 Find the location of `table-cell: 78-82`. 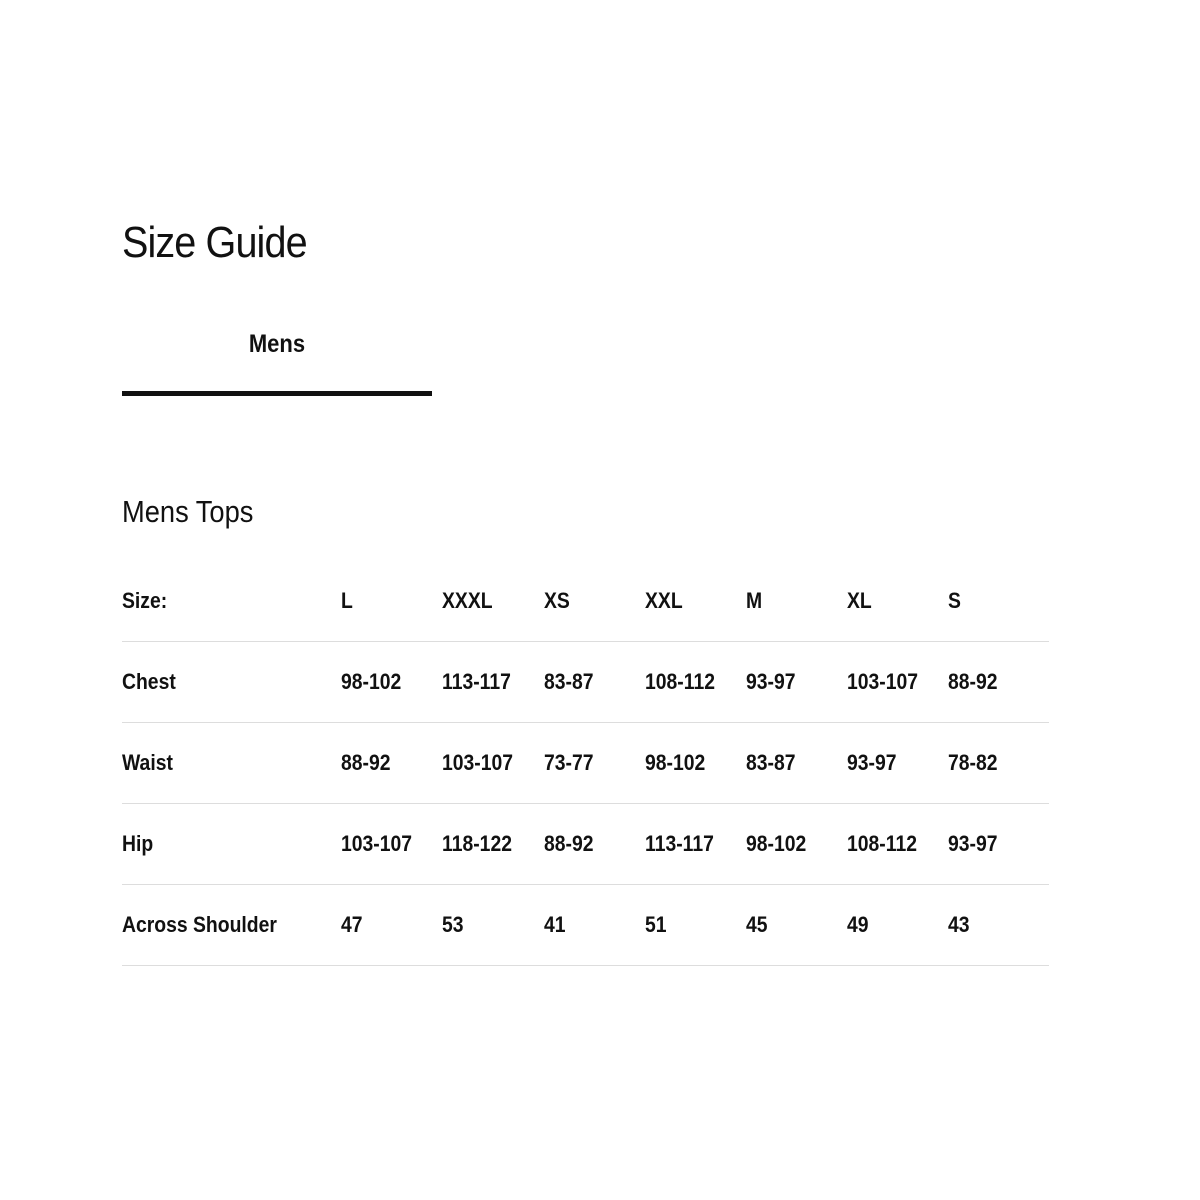

table-cell: 78-82 is located at coordinates (973, 762).